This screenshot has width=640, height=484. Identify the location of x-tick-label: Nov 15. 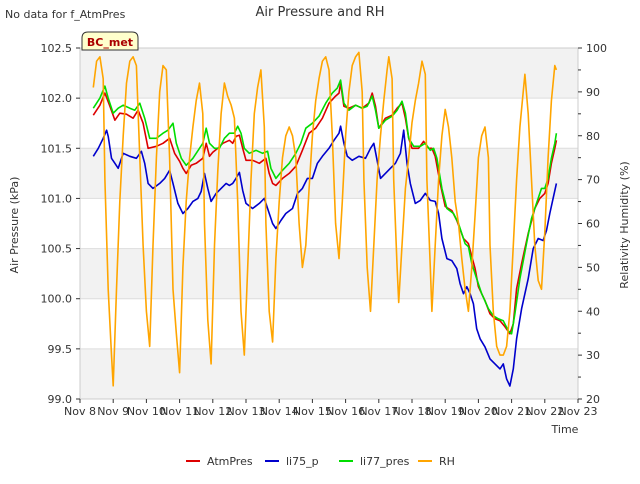
(312, 411).